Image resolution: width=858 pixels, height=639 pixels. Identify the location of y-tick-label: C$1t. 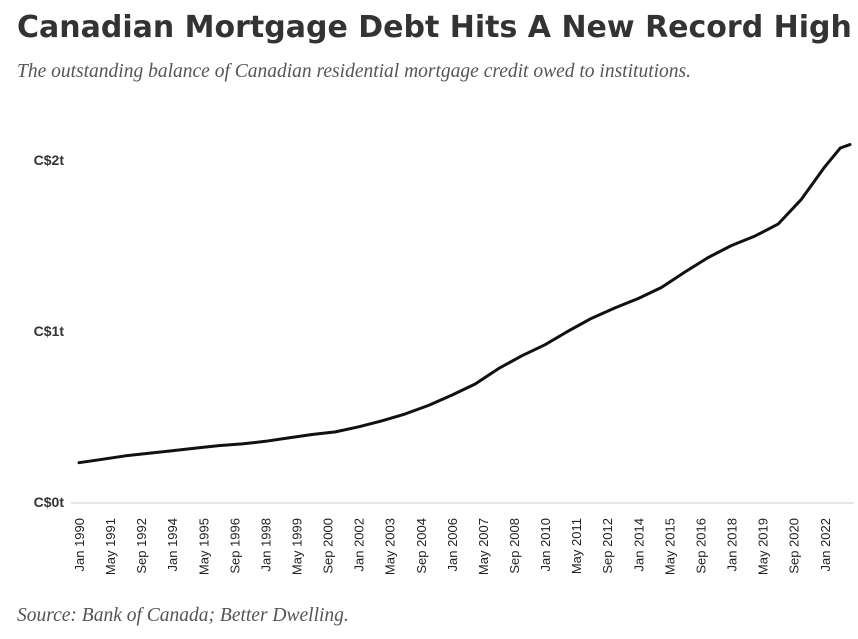
(49, 331).